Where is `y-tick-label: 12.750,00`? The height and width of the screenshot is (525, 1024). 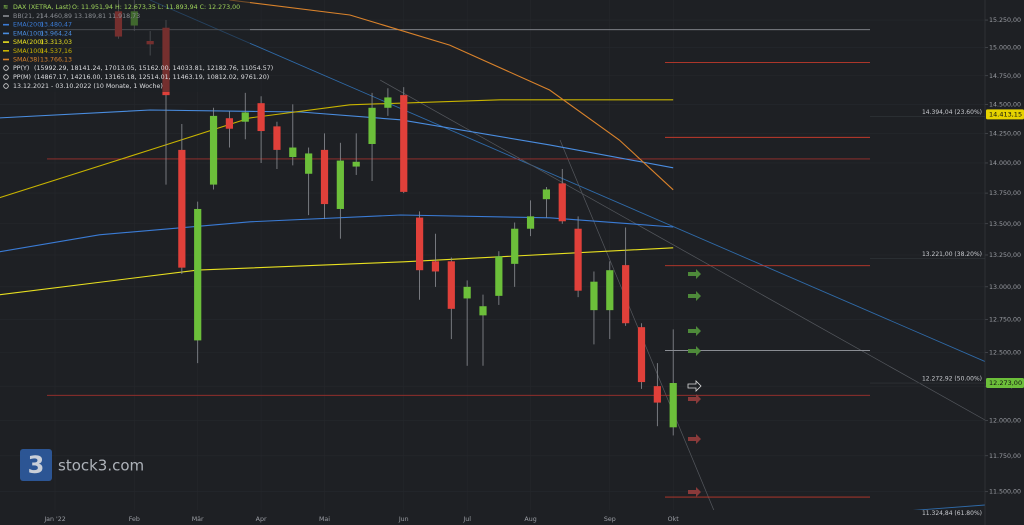 y-tick-label: 12.750,00 is located at coordinates (1005, 319).